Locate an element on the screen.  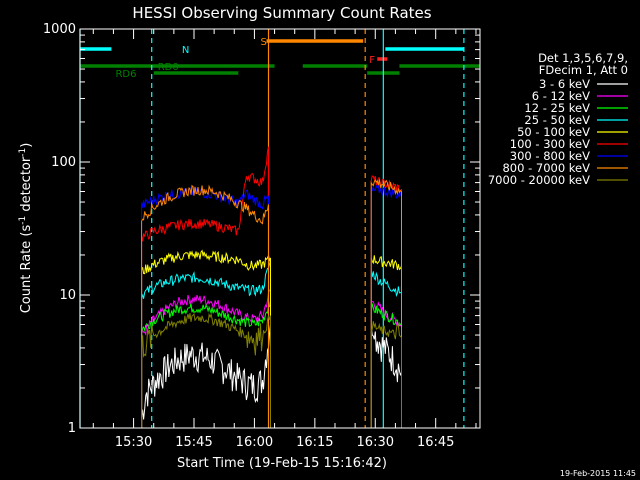
legend-entry-label: 3 - 6 keV is located at coordinates (564, 84).